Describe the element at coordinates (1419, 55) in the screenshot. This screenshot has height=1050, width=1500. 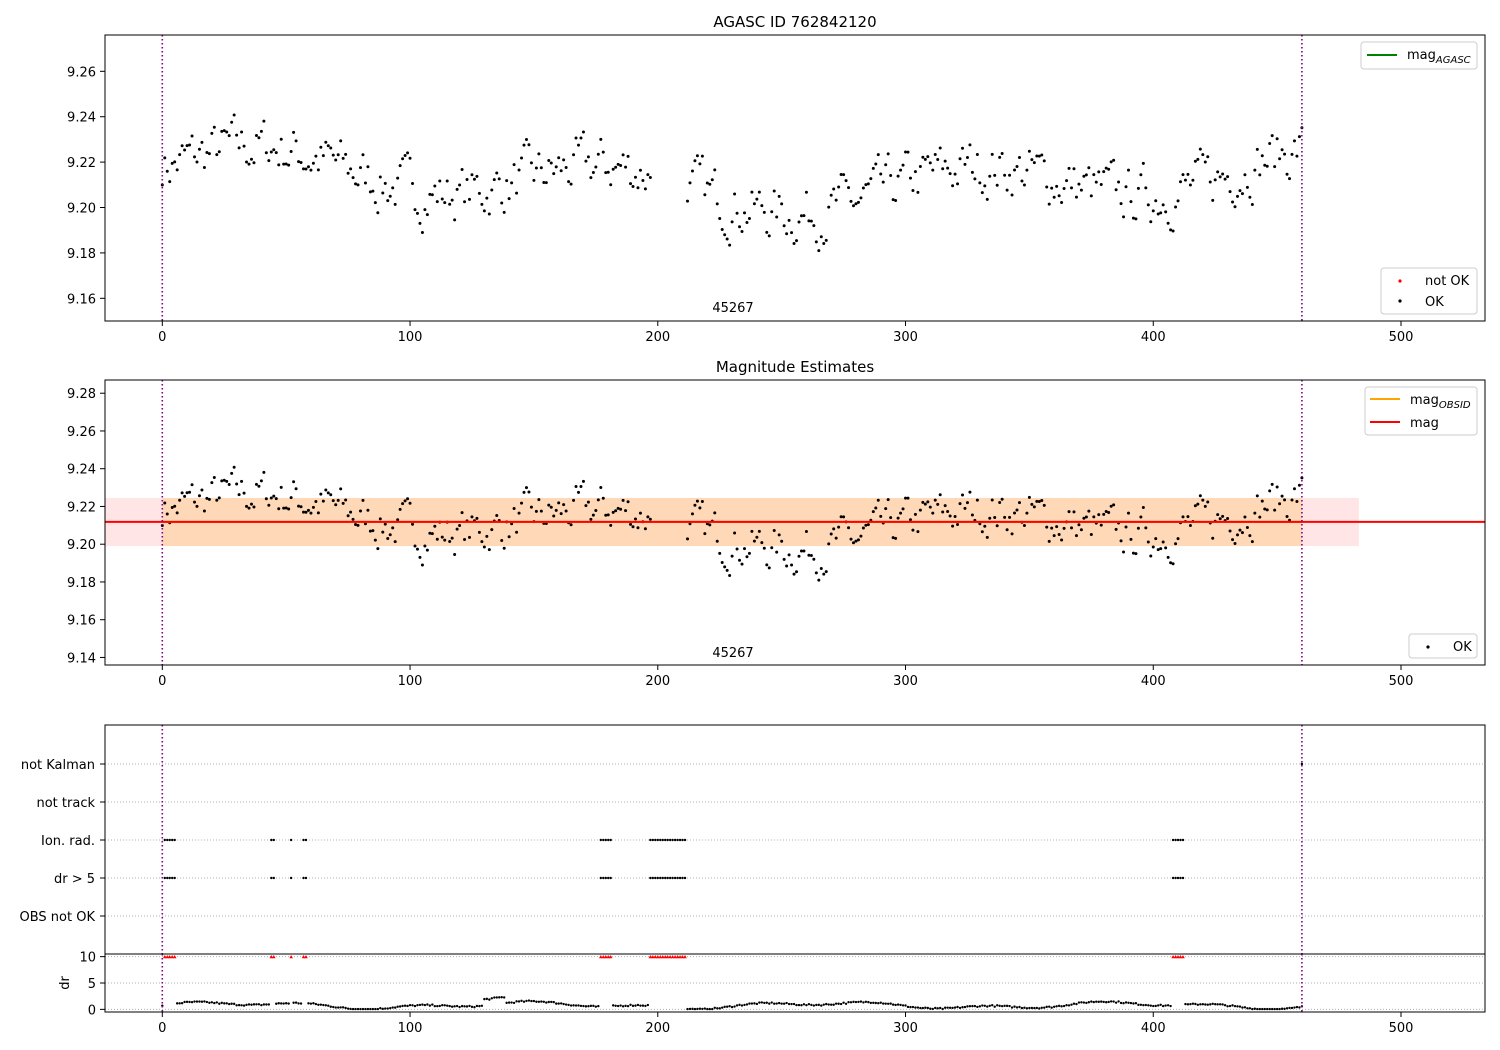
I see `legend-frame` at that location.